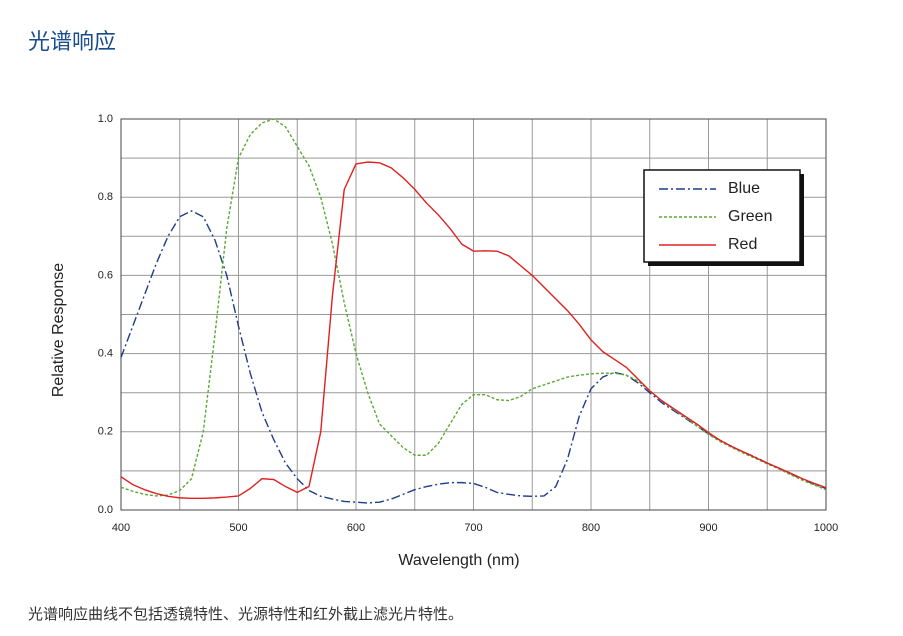  Describe the element at coordinates (105, 354) in the screenshot. I see `y-tick-label: 0.4` at that location.